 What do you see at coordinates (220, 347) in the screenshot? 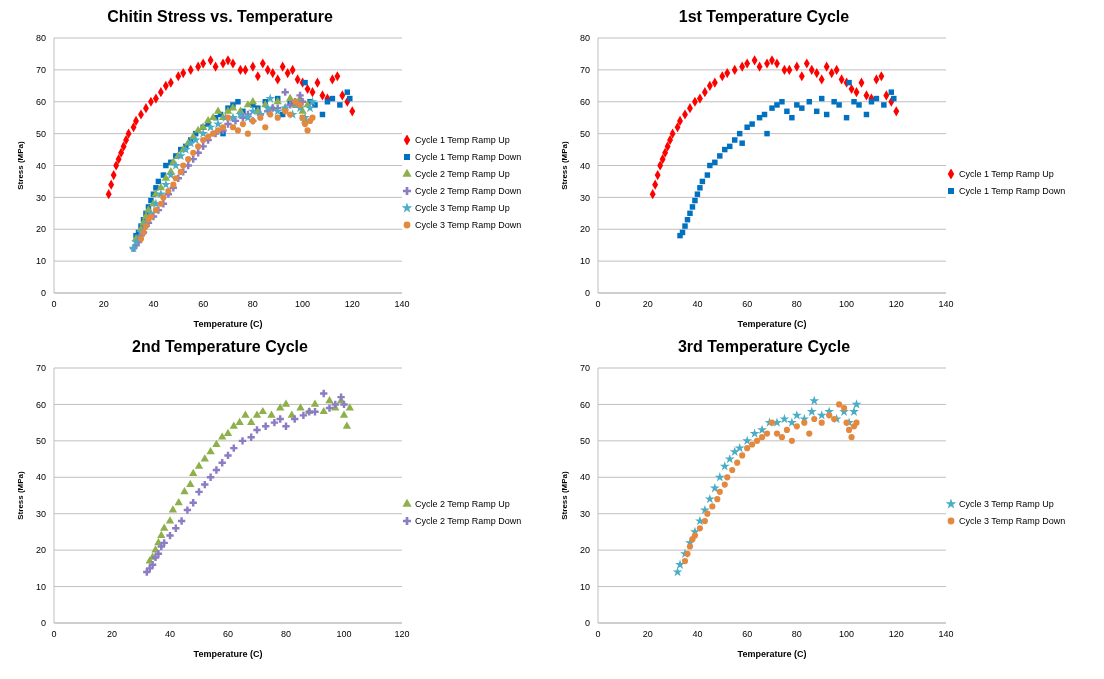
I see `chart-title: 2nd Temperature Cycle` at bounding box center [220, 347].